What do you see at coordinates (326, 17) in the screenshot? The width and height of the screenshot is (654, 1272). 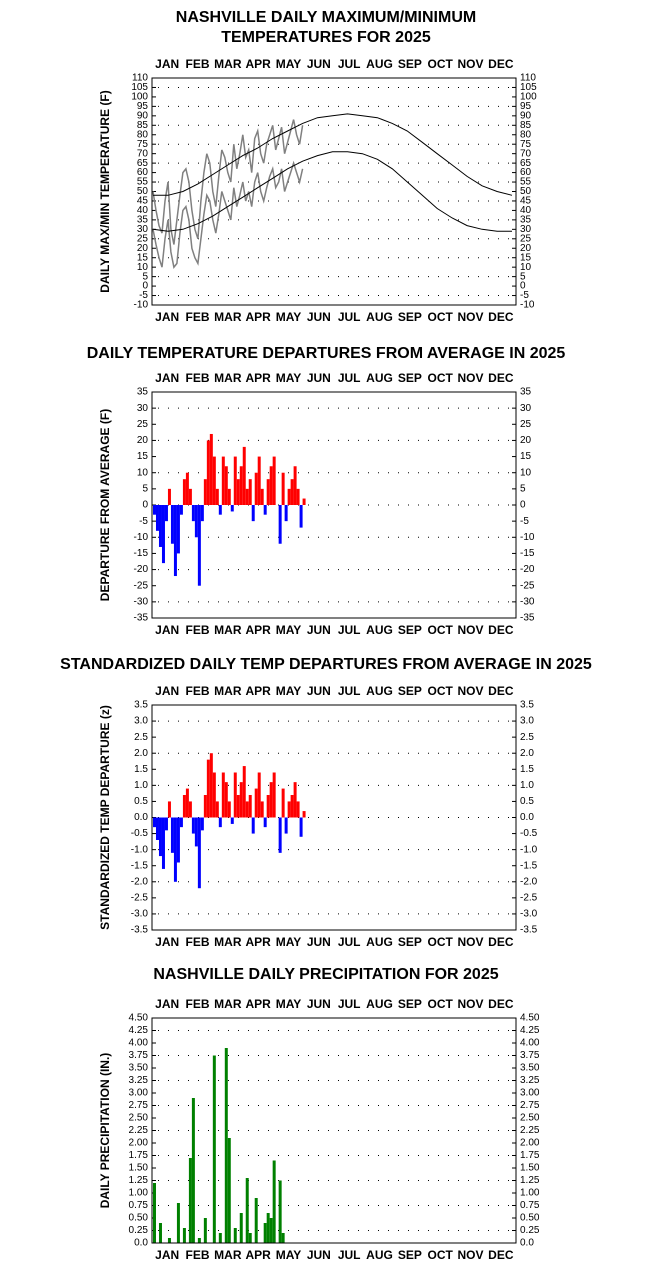 I see `chart-title: NASHVILLE DAILY MAXIMUM/MINIMUM` at bounding box center [326, 17].